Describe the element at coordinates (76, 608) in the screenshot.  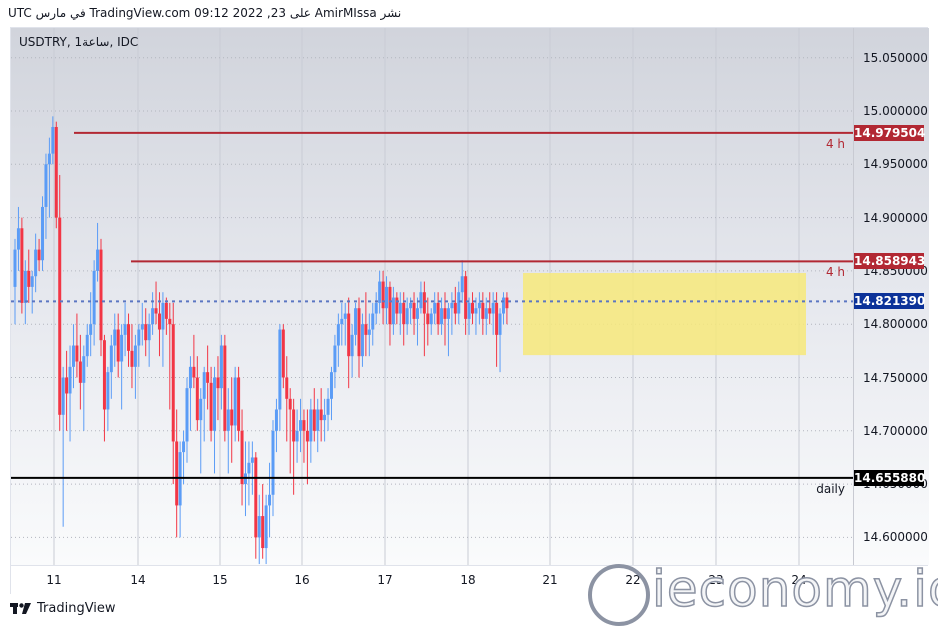
I see `tradingview-brand-text: TradingView` at that location.